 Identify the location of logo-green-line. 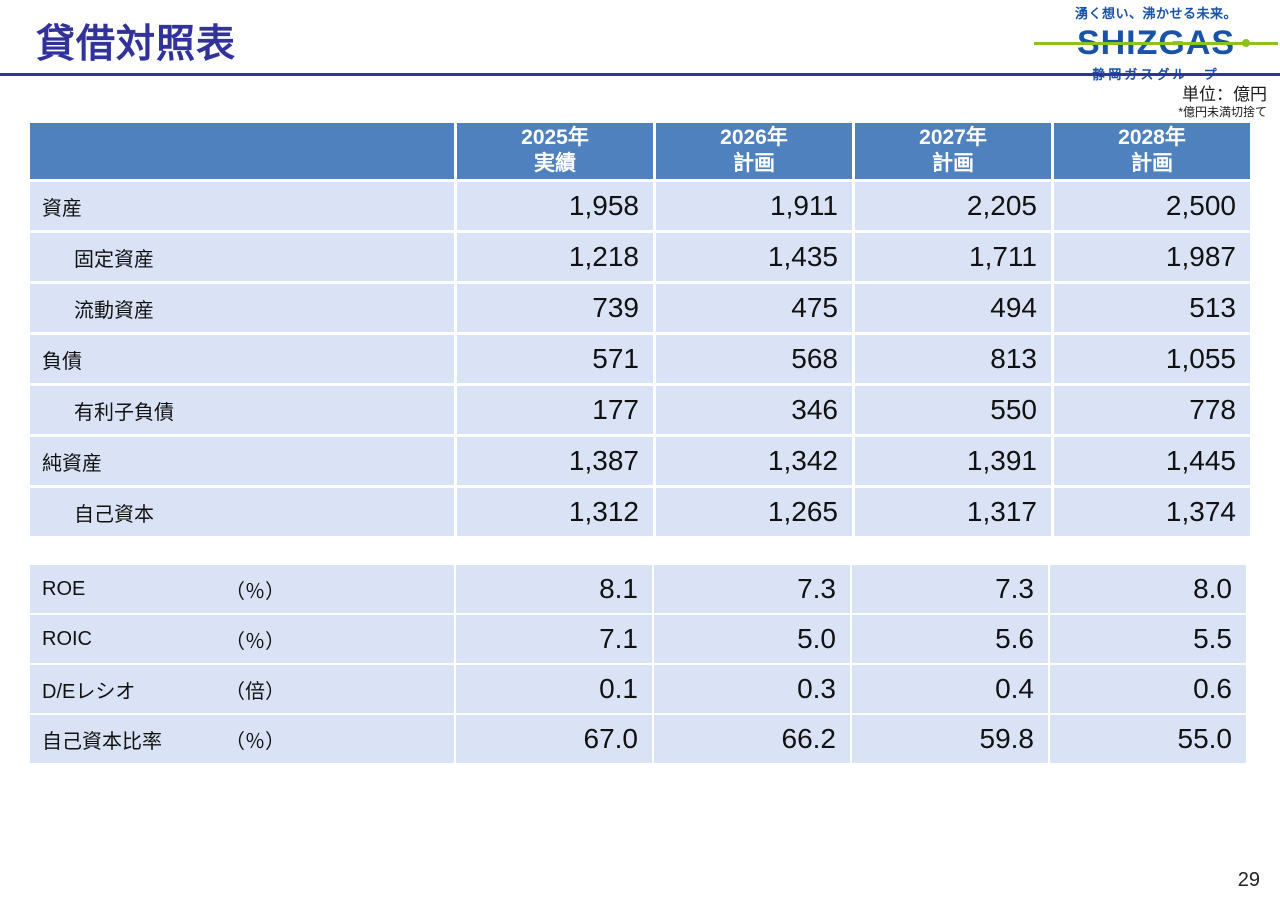
(1156, 43).